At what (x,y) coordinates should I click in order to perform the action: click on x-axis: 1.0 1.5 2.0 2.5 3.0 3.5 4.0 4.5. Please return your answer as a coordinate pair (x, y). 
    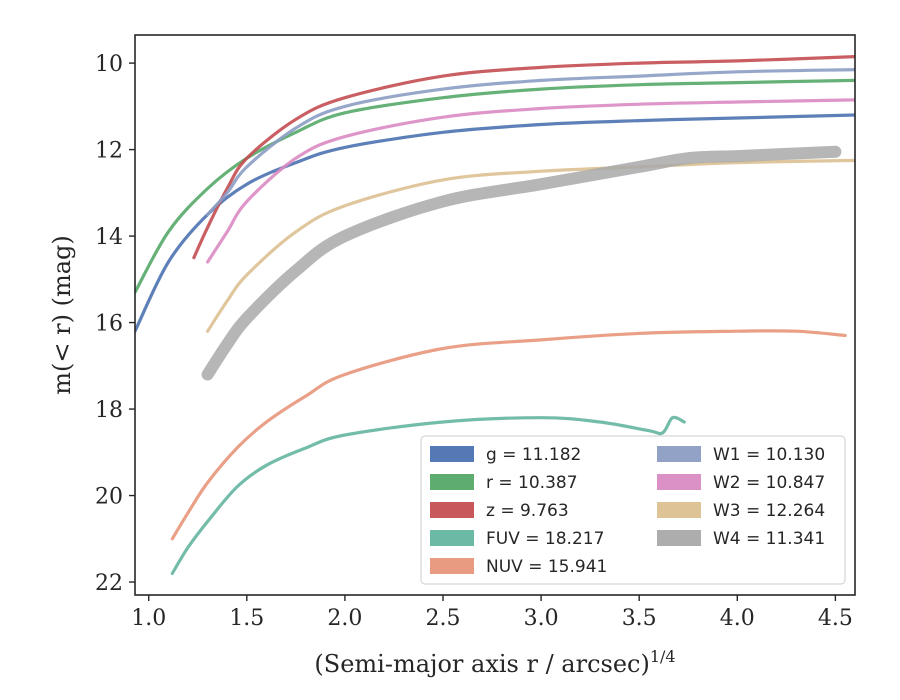
    Looking at the image, I should click on (492, 613).